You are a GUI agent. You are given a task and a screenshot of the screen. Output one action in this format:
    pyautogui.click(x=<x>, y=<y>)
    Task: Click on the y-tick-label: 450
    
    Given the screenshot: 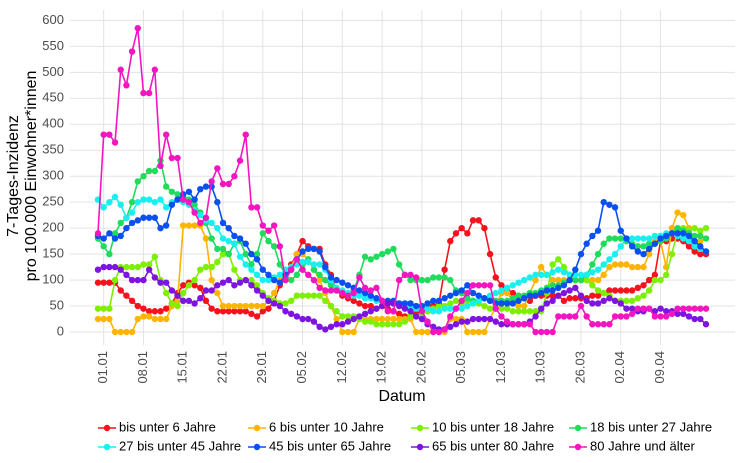 What is the action you would take?
    pyautogui.click(x=53, y=97)
    